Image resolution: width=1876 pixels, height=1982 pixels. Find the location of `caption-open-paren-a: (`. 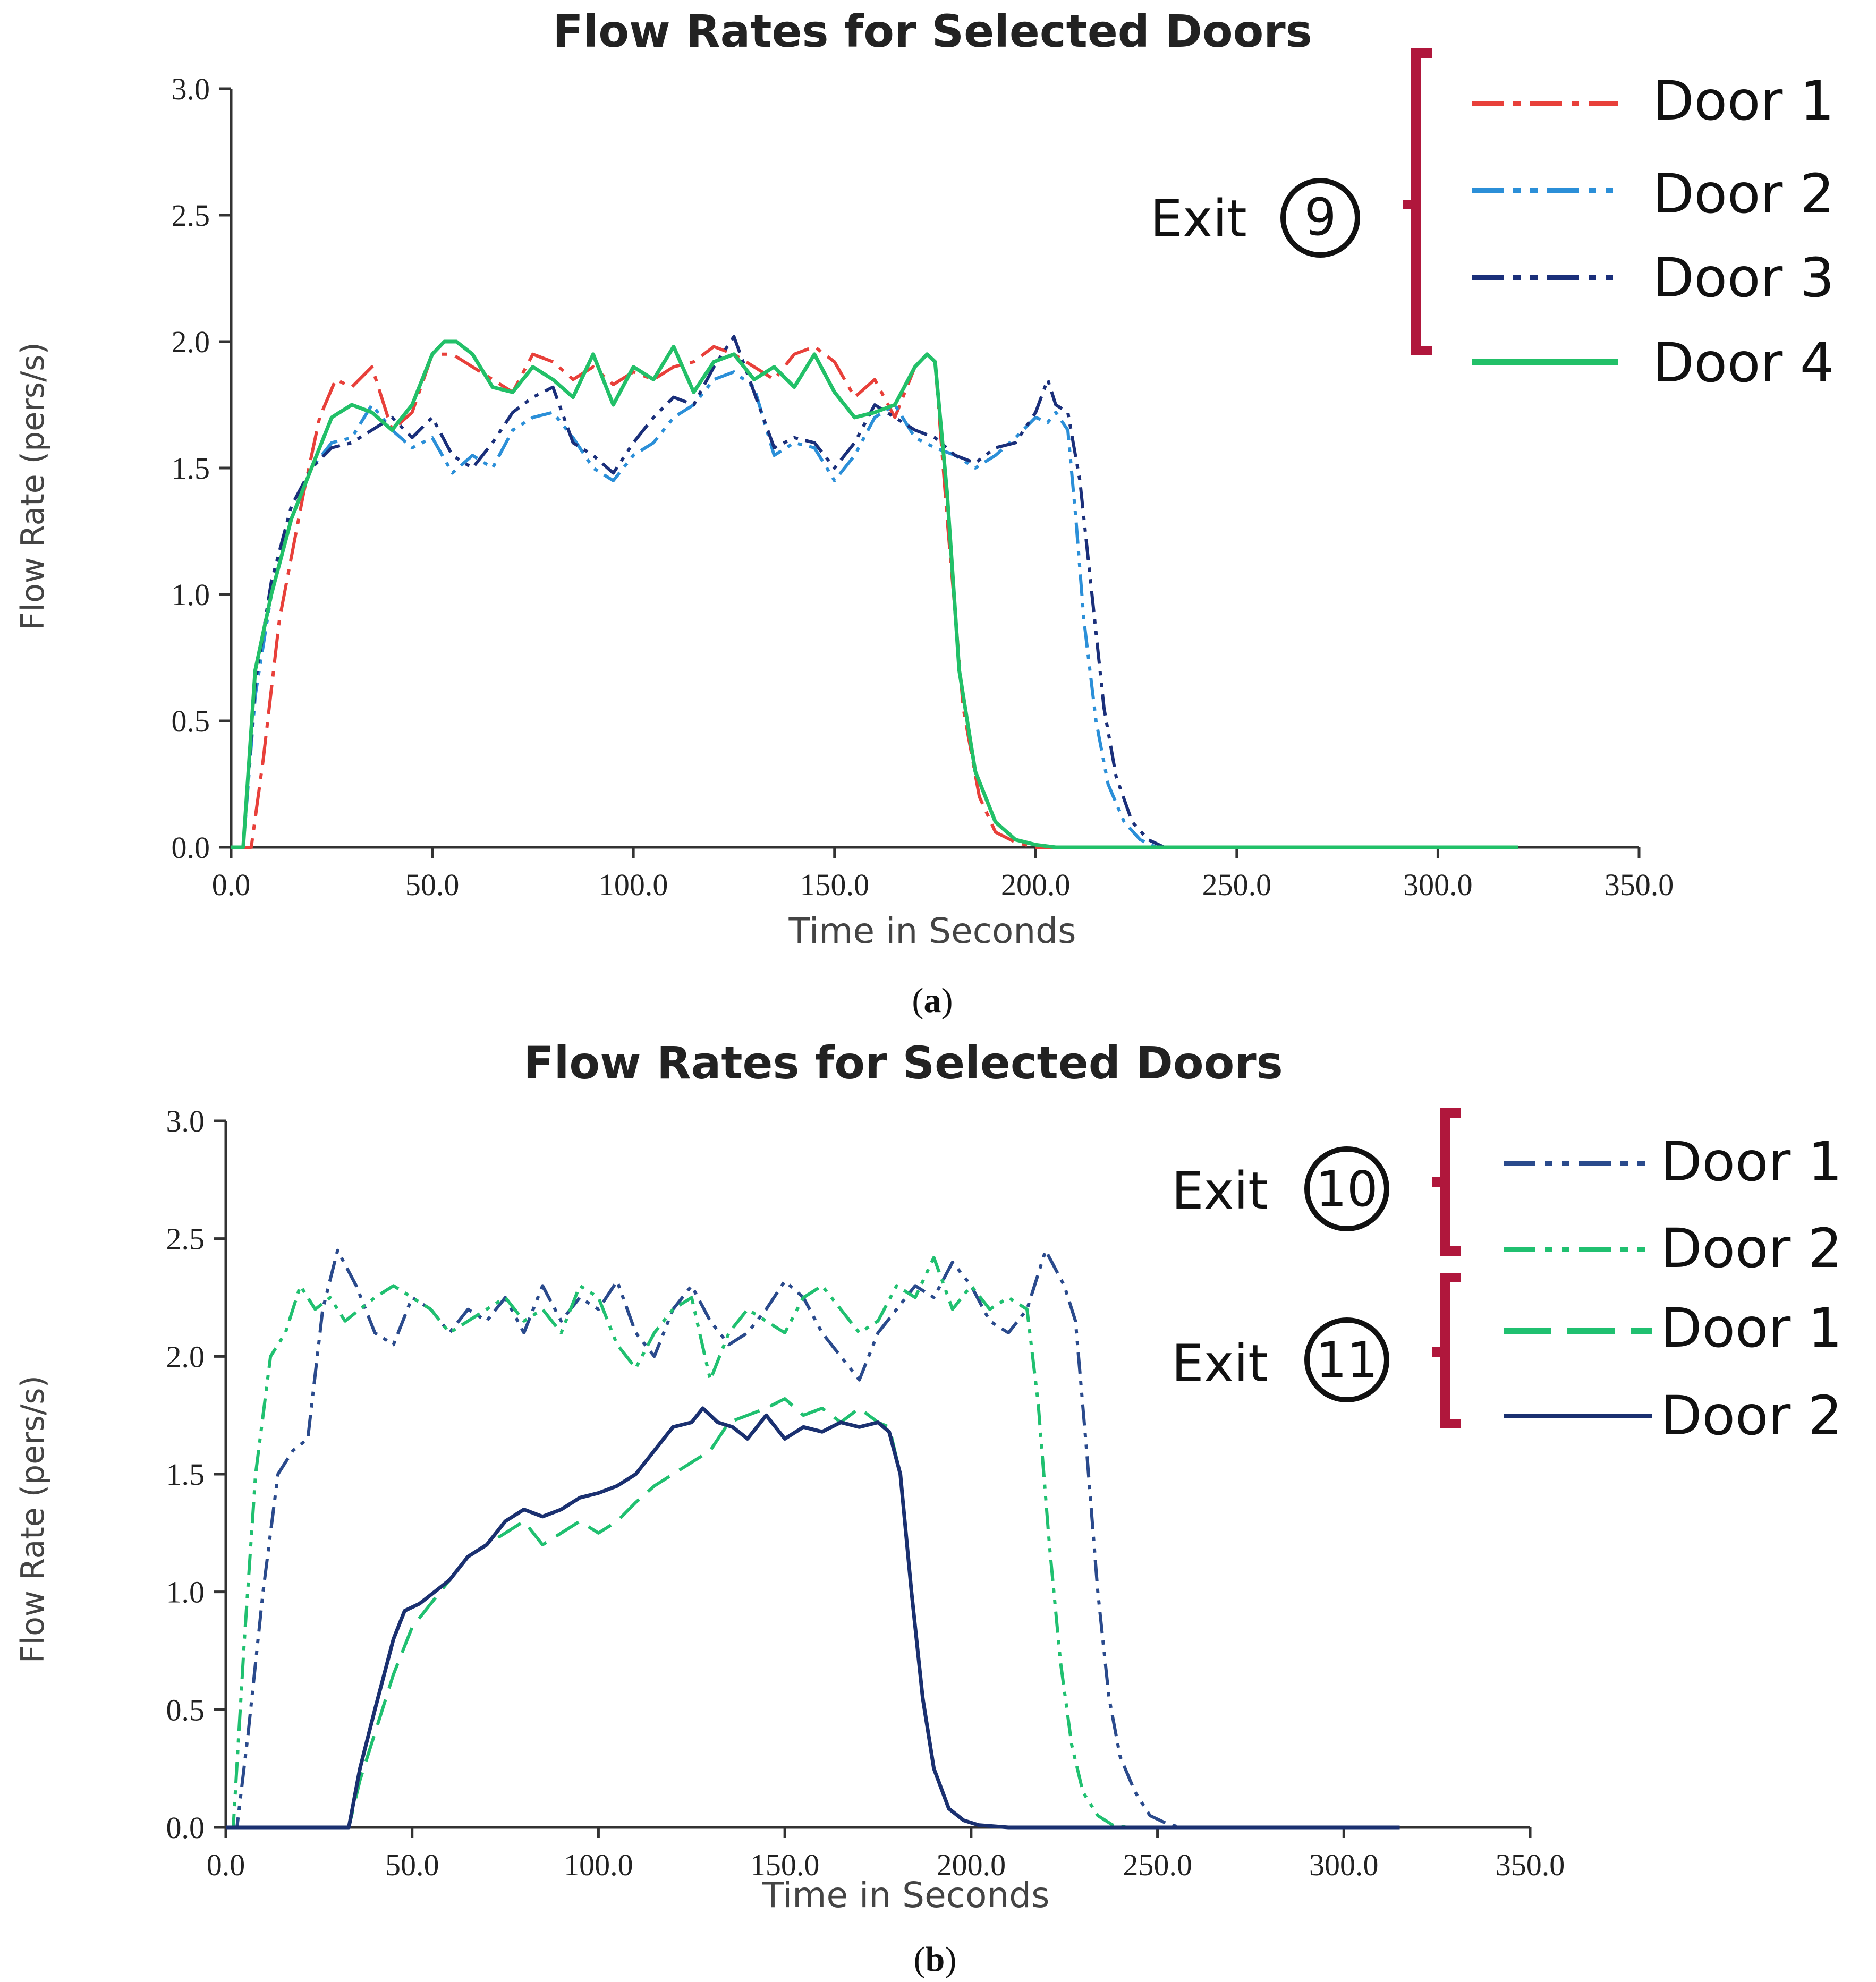

caption-open-paren-a: ( is located at coordinates (918, 1000).